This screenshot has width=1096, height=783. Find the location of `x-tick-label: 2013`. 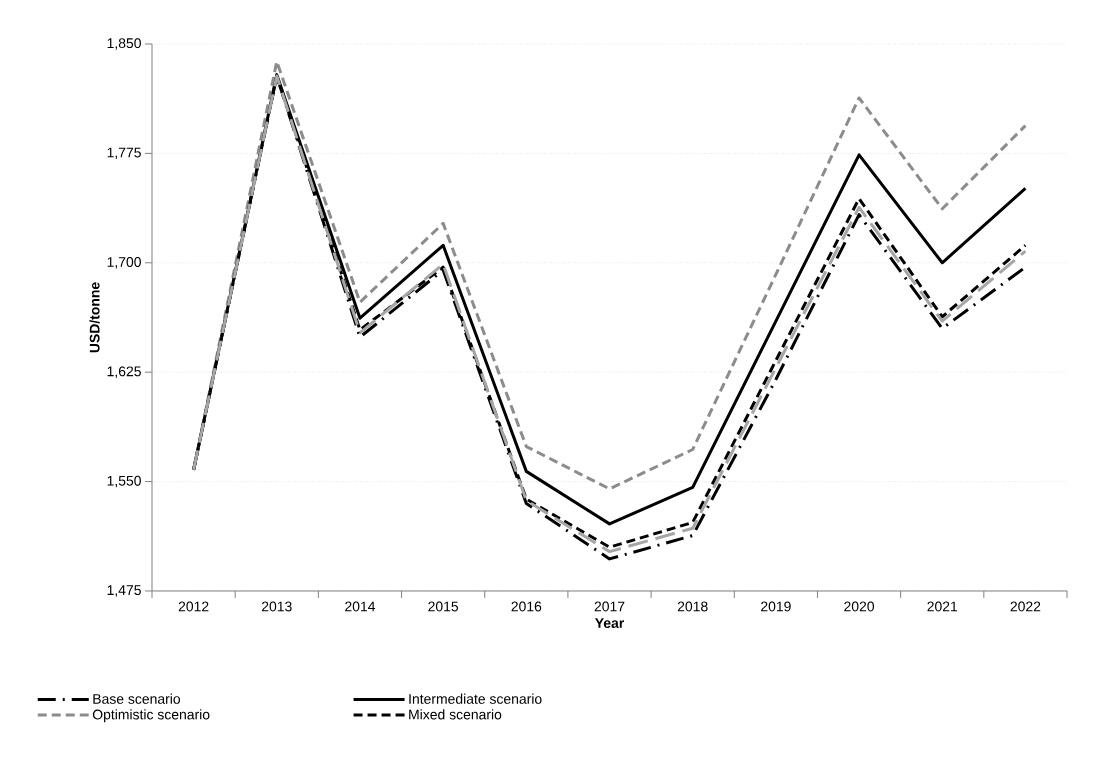

x-tick-label: 2013 is located at coordinates (276, 606).